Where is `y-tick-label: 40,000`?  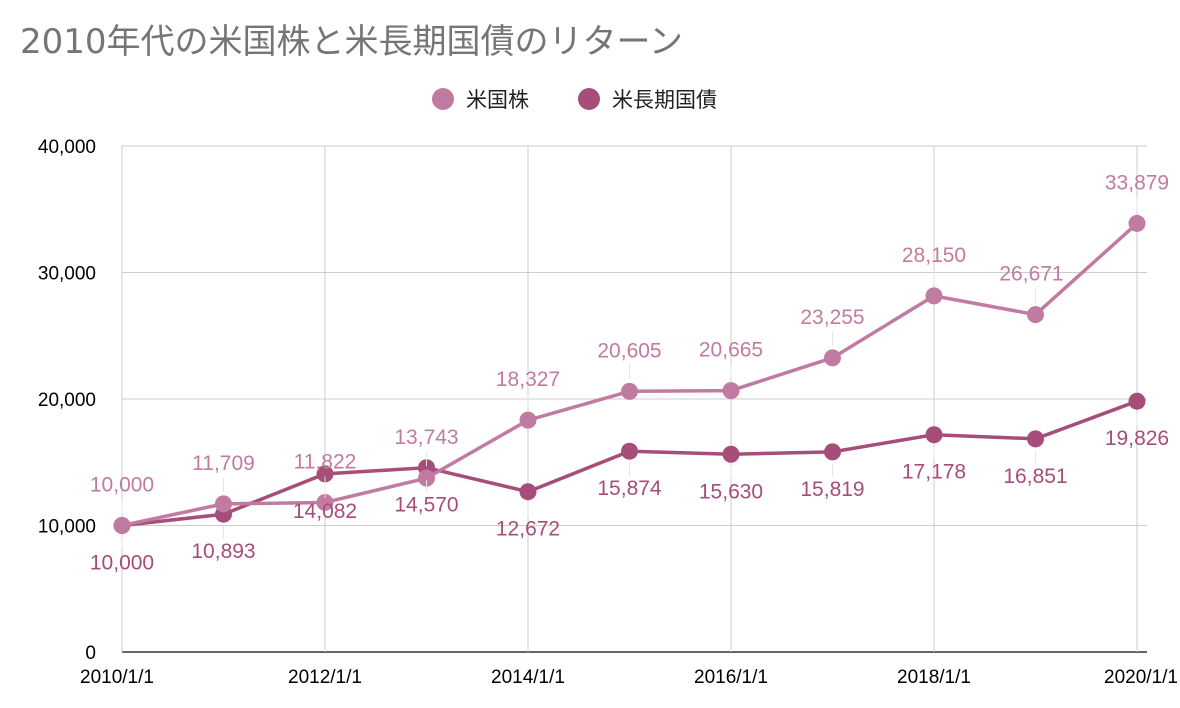
y-tick-label: 40,000 is located at coordinates (67, 147).